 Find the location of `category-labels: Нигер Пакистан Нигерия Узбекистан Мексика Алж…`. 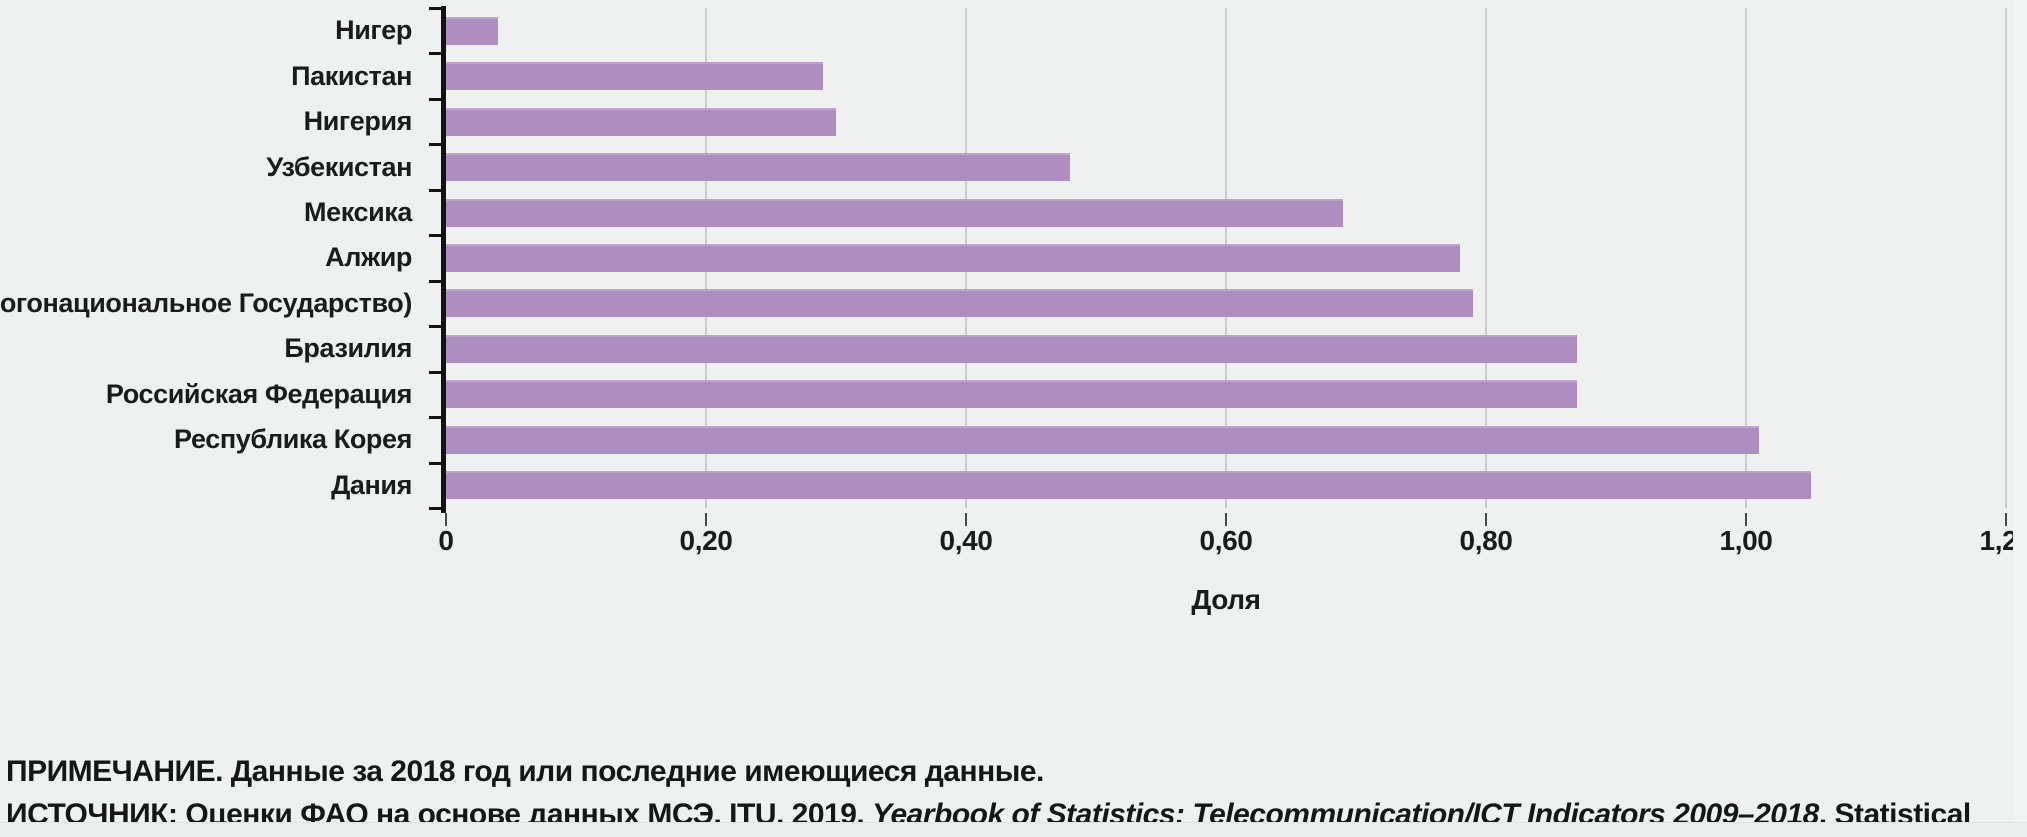

category-labels: Нигер Пакистан Нигерия Узбекистан Мексика Алж… is located at coordinates (214, 258).